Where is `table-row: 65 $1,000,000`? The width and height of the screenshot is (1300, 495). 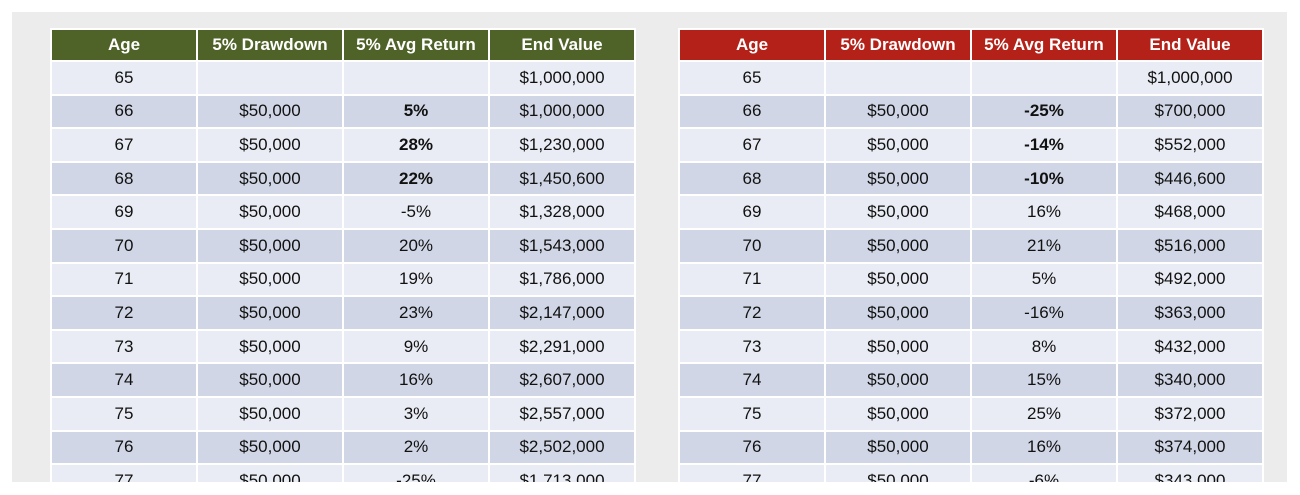 table-row: 65 $1,000,000 is located at coordinates (971, 78).